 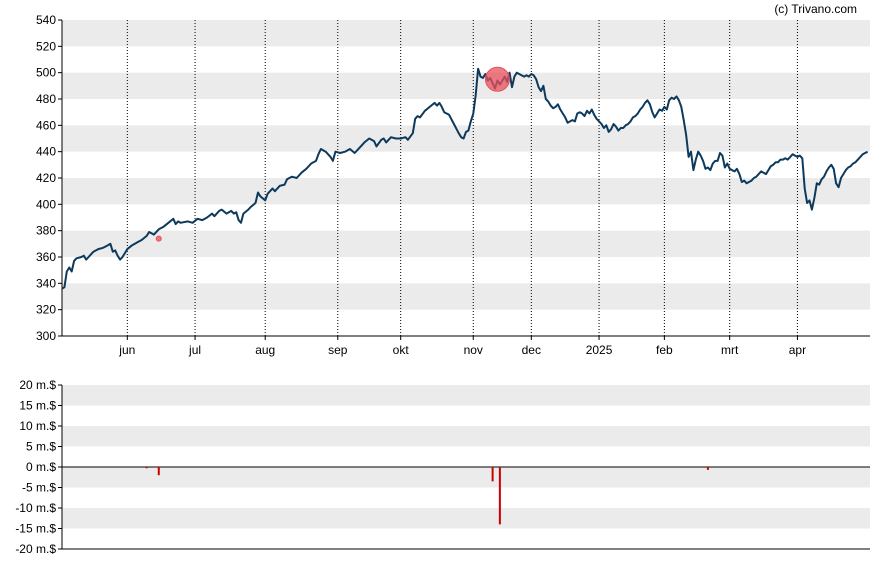 What do you see at coordinates (401, 350) in the screenshot?
I see `x-tick-label: okt` at bounding box center [401, 350].